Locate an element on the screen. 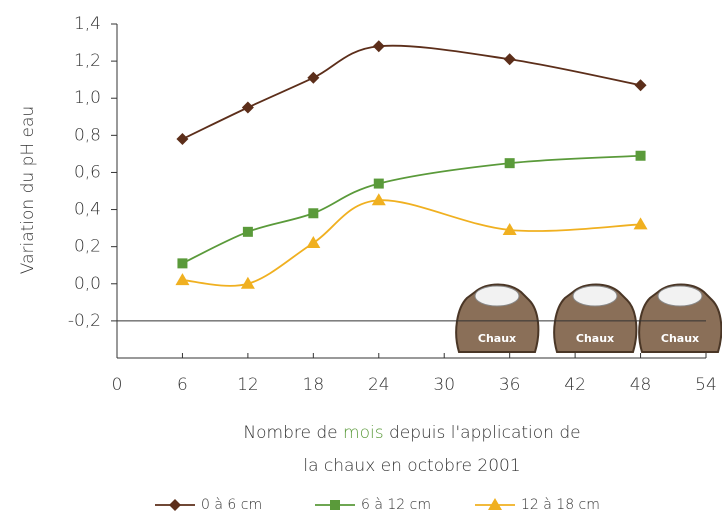 The width and height of the screenshot is (722, 519). y-tick-label: 0,0 is located at coordinates (87, 284).